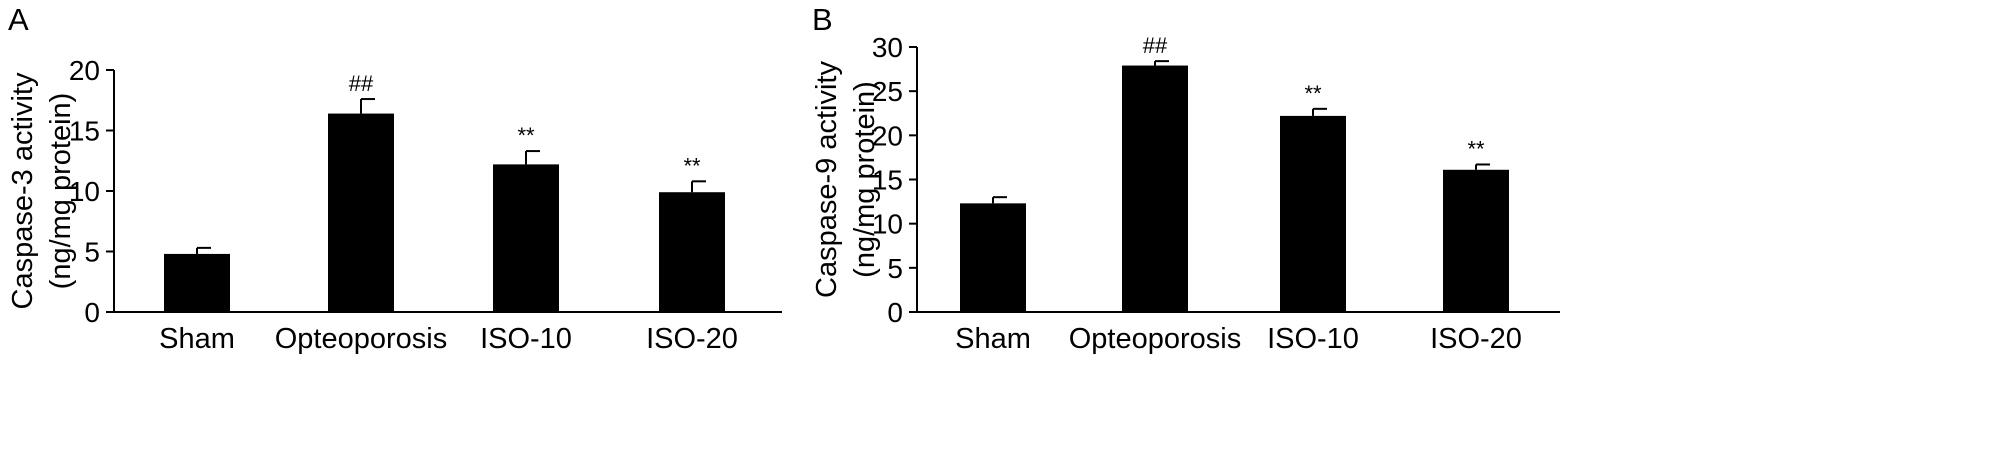 The height and width of the screenshot is (459, 2008). I want to click on y-axis-title-line: Caspase-3 activity, so click(23, 190).